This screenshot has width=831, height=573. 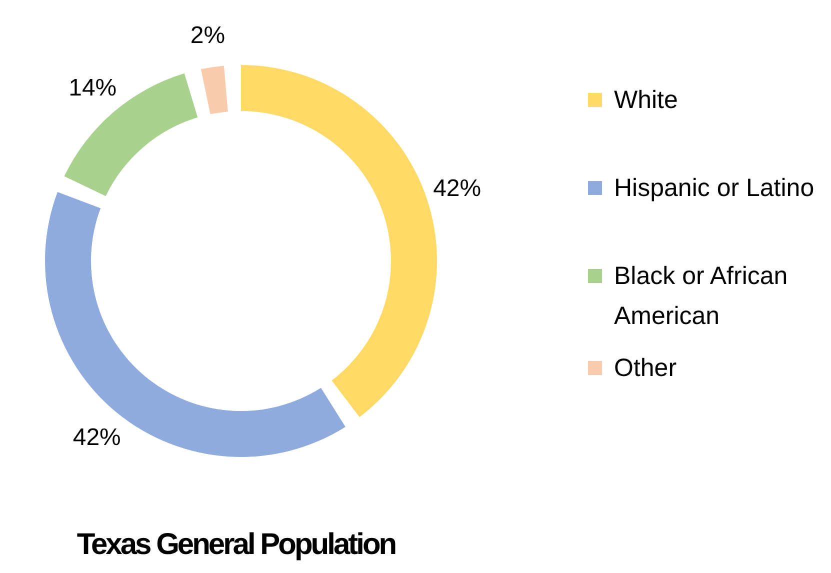 What do you see at coordinates (714, 188) in the screenshot?
I see `legend-label: Hispanic or Latino` at bounding box center [714, 188].